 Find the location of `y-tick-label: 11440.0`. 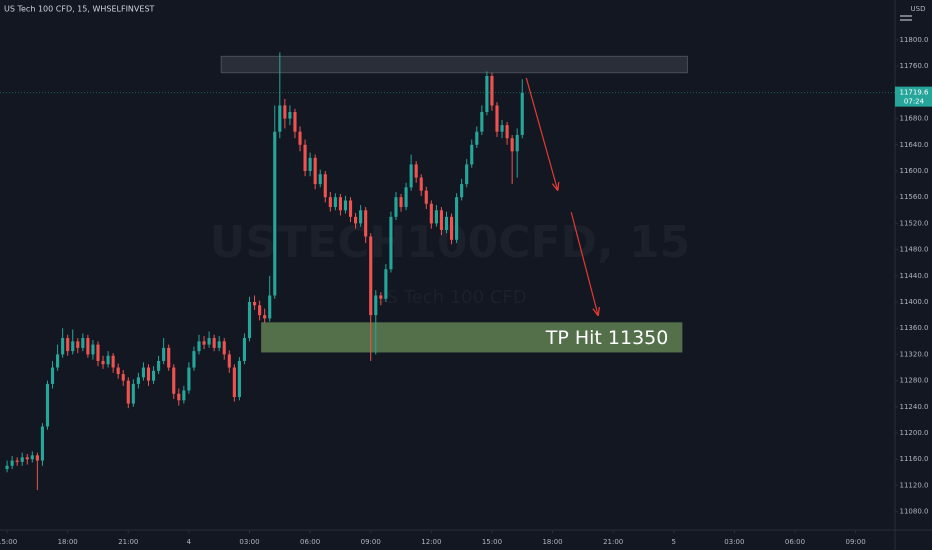

y-tick-label: 11440.0 is located at coordinates (914, 276).